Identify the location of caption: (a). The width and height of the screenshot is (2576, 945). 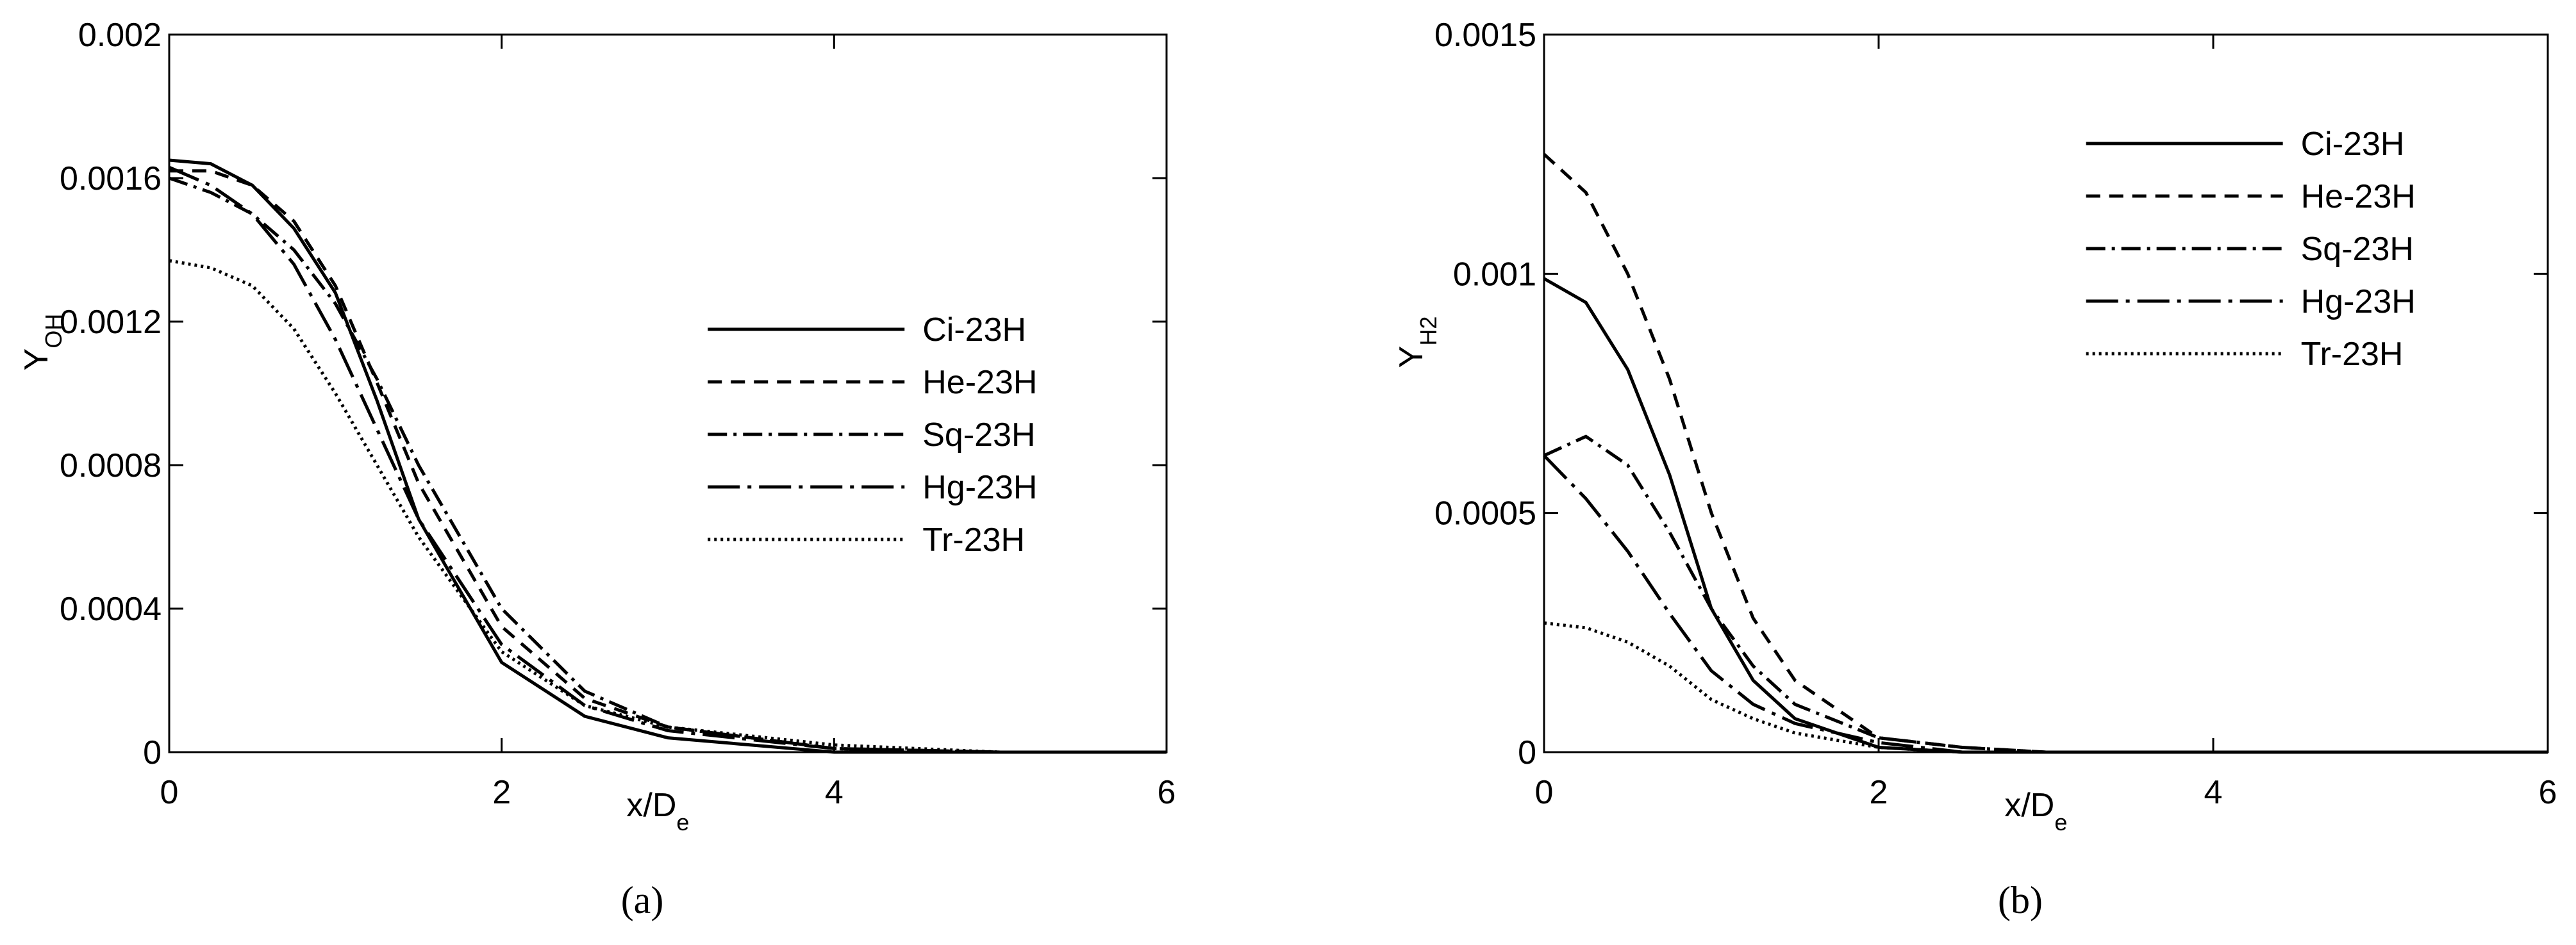
(642, 900).